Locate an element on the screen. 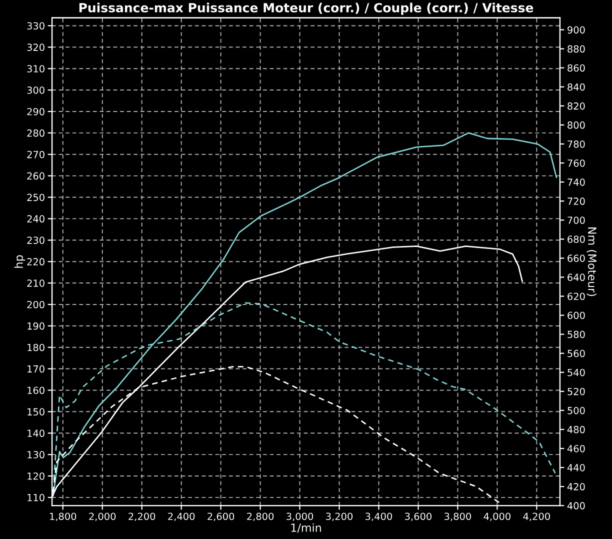 The width and height of the screenshot is (612, 539). y-tick-label: 110 is located at coordinates (36, 498).